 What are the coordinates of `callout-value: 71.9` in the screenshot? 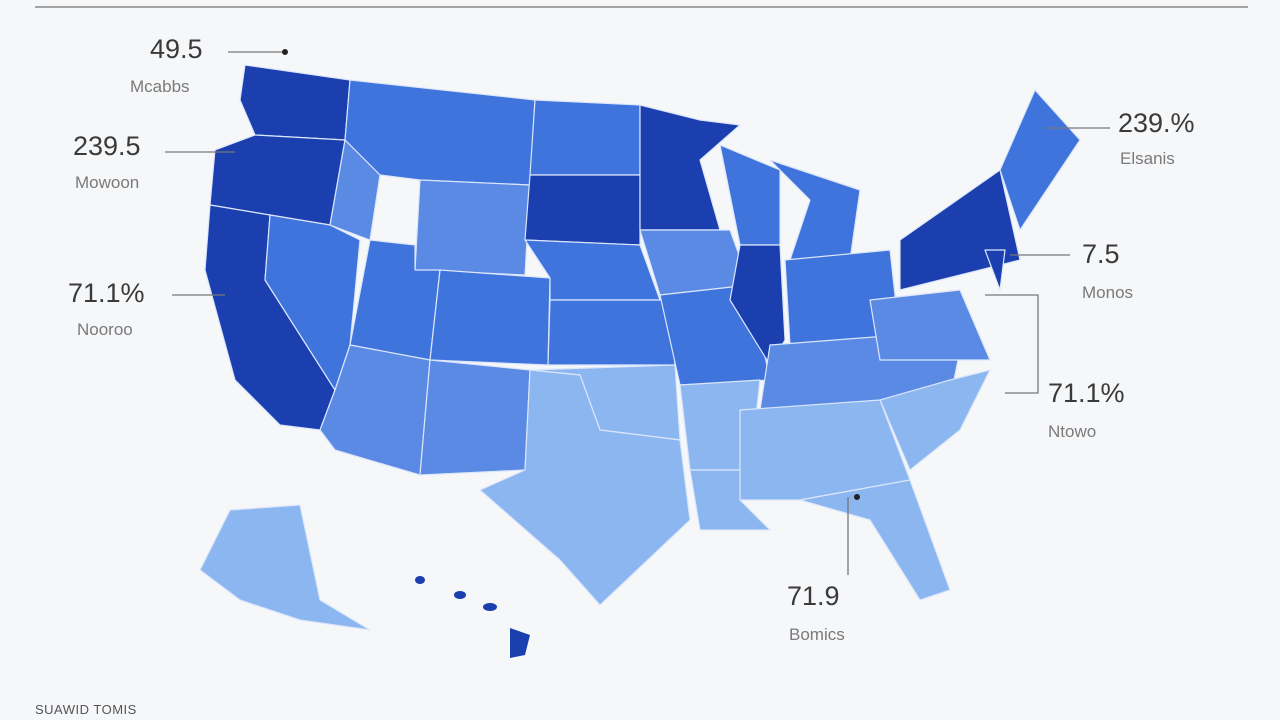 It's located at (813, 596).